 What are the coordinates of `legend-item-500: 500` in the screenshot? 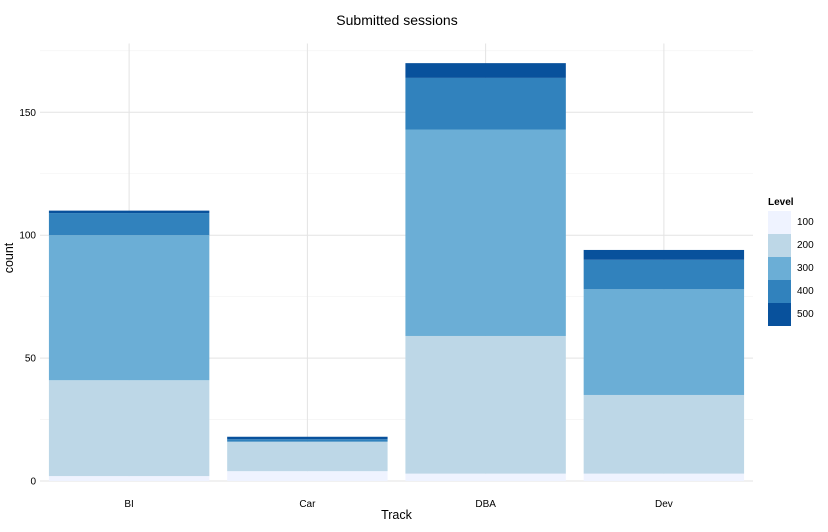 It's located at (791, 314).